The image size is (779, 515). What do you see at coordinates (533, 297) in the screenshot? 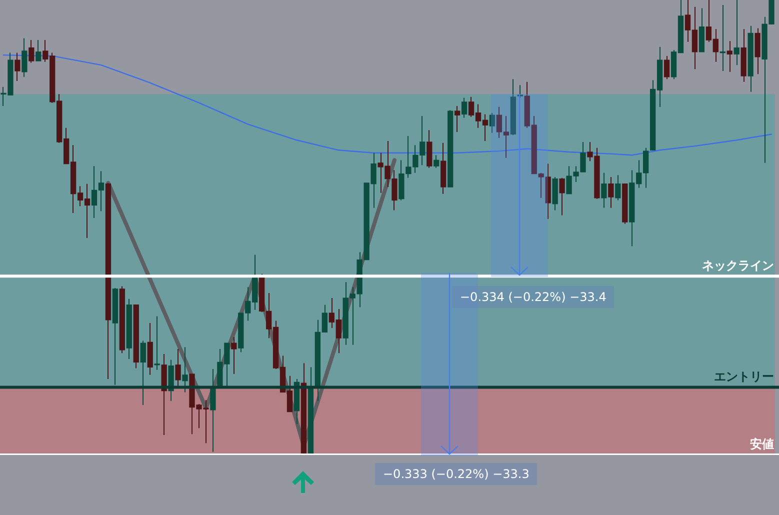
I see `annotation: −0.334 (−0.22%) −33.4` at bounding box center [533, 297].